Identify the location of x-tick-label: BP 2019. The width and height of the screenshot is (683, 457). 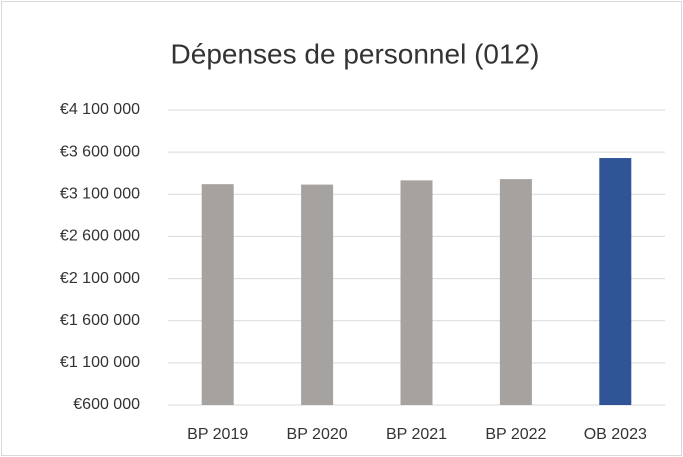
(217, 434).